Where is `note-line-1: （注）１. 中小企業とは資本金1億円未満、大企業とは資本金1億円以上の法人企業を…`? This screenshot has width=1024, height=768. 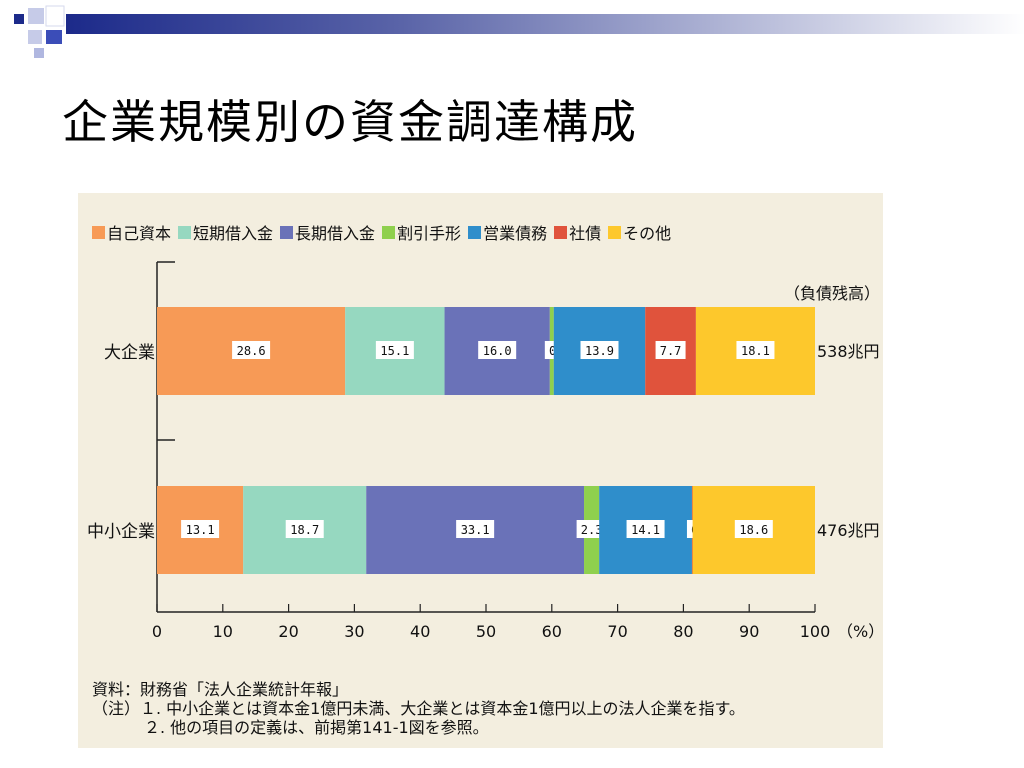
note-line-1: （注）１. 中小企業とは資本金1億円未満、大企業とは資本金1億円以上の法人企業を… is located at coordinates (418, 708).